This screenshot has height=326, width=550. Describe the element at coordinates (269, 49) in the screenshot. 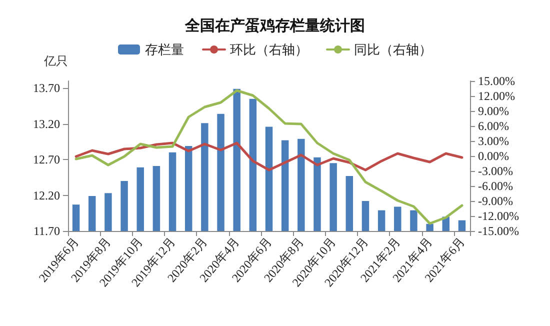

I see `legend-label: 环比（右轴）` at that location.